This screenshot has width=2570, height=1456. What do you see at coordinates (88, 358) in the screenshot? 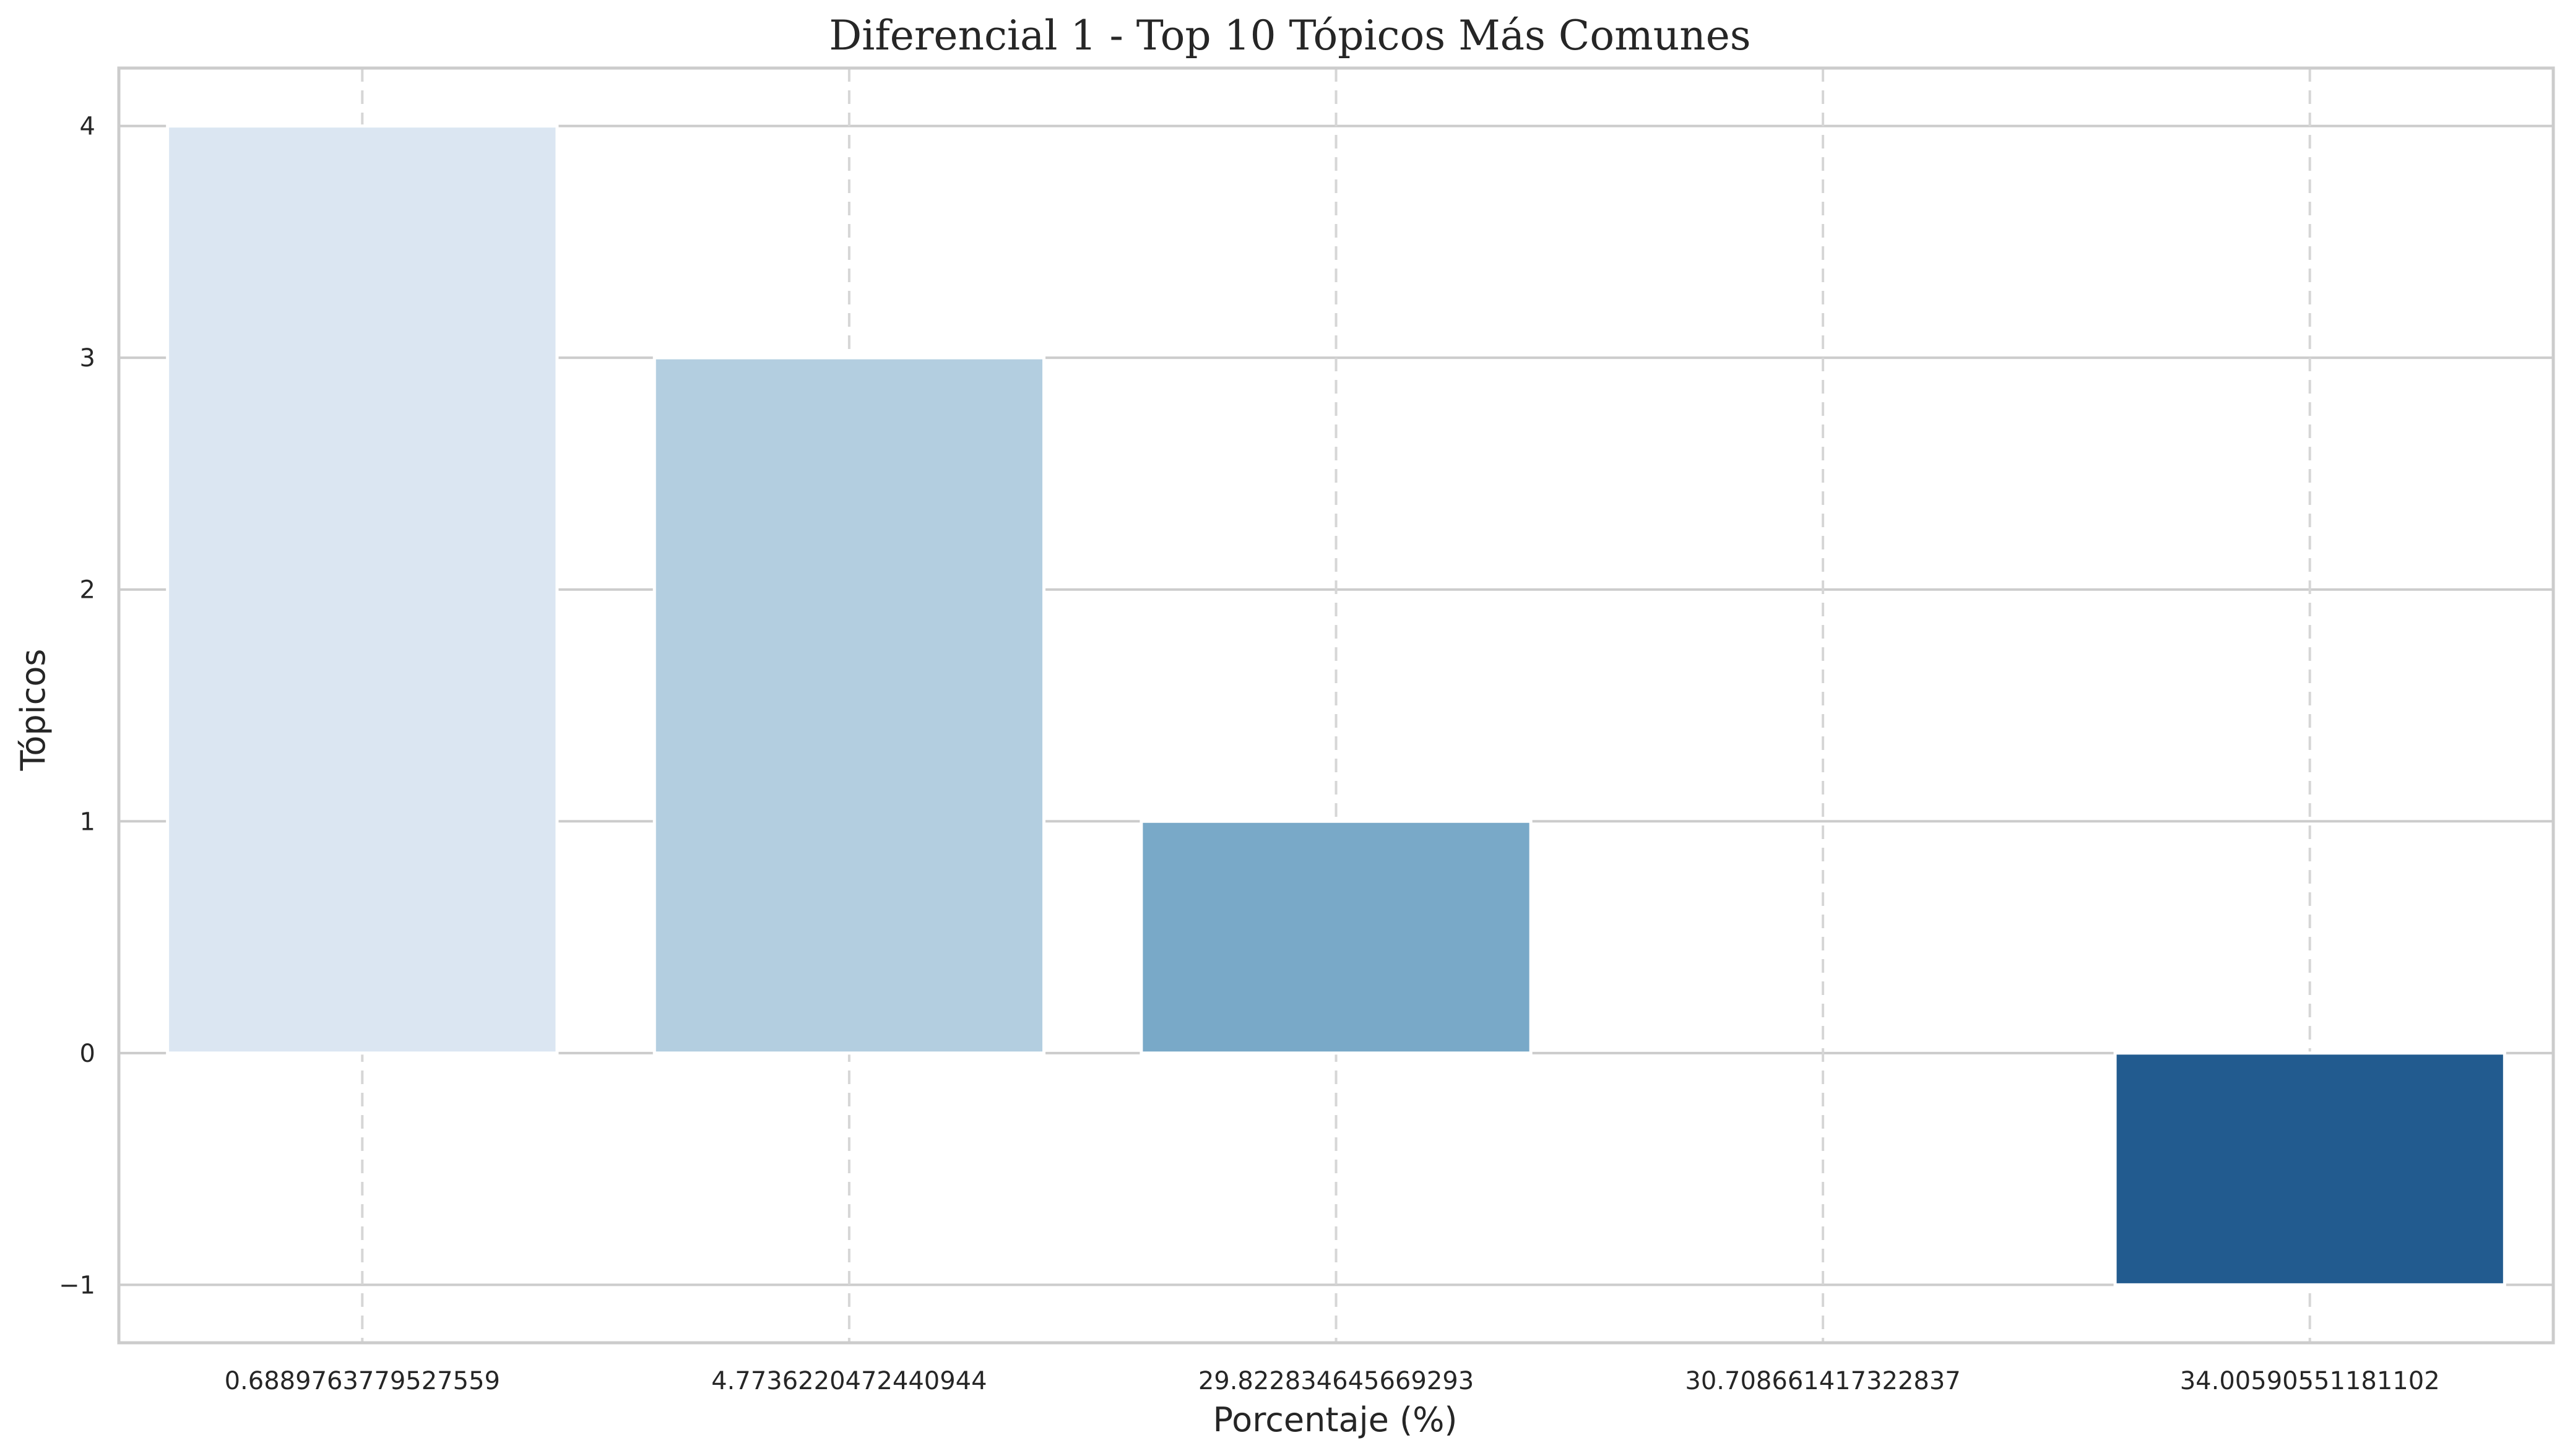
I see `y-tick-label: 3` at bounding box center [88, 358].